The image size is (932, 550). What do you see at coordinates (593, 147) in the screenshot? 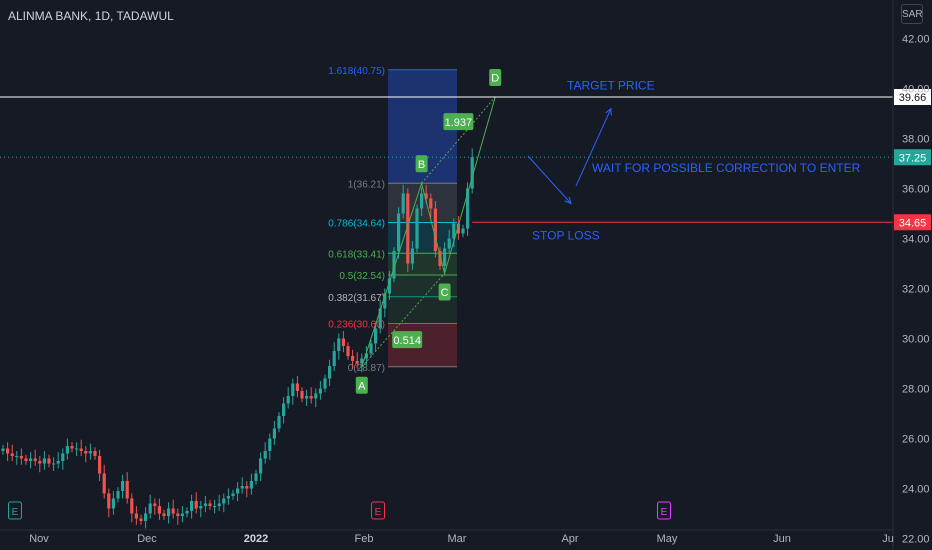
I see `arrow-up-target` at bounding box center [593, 147].